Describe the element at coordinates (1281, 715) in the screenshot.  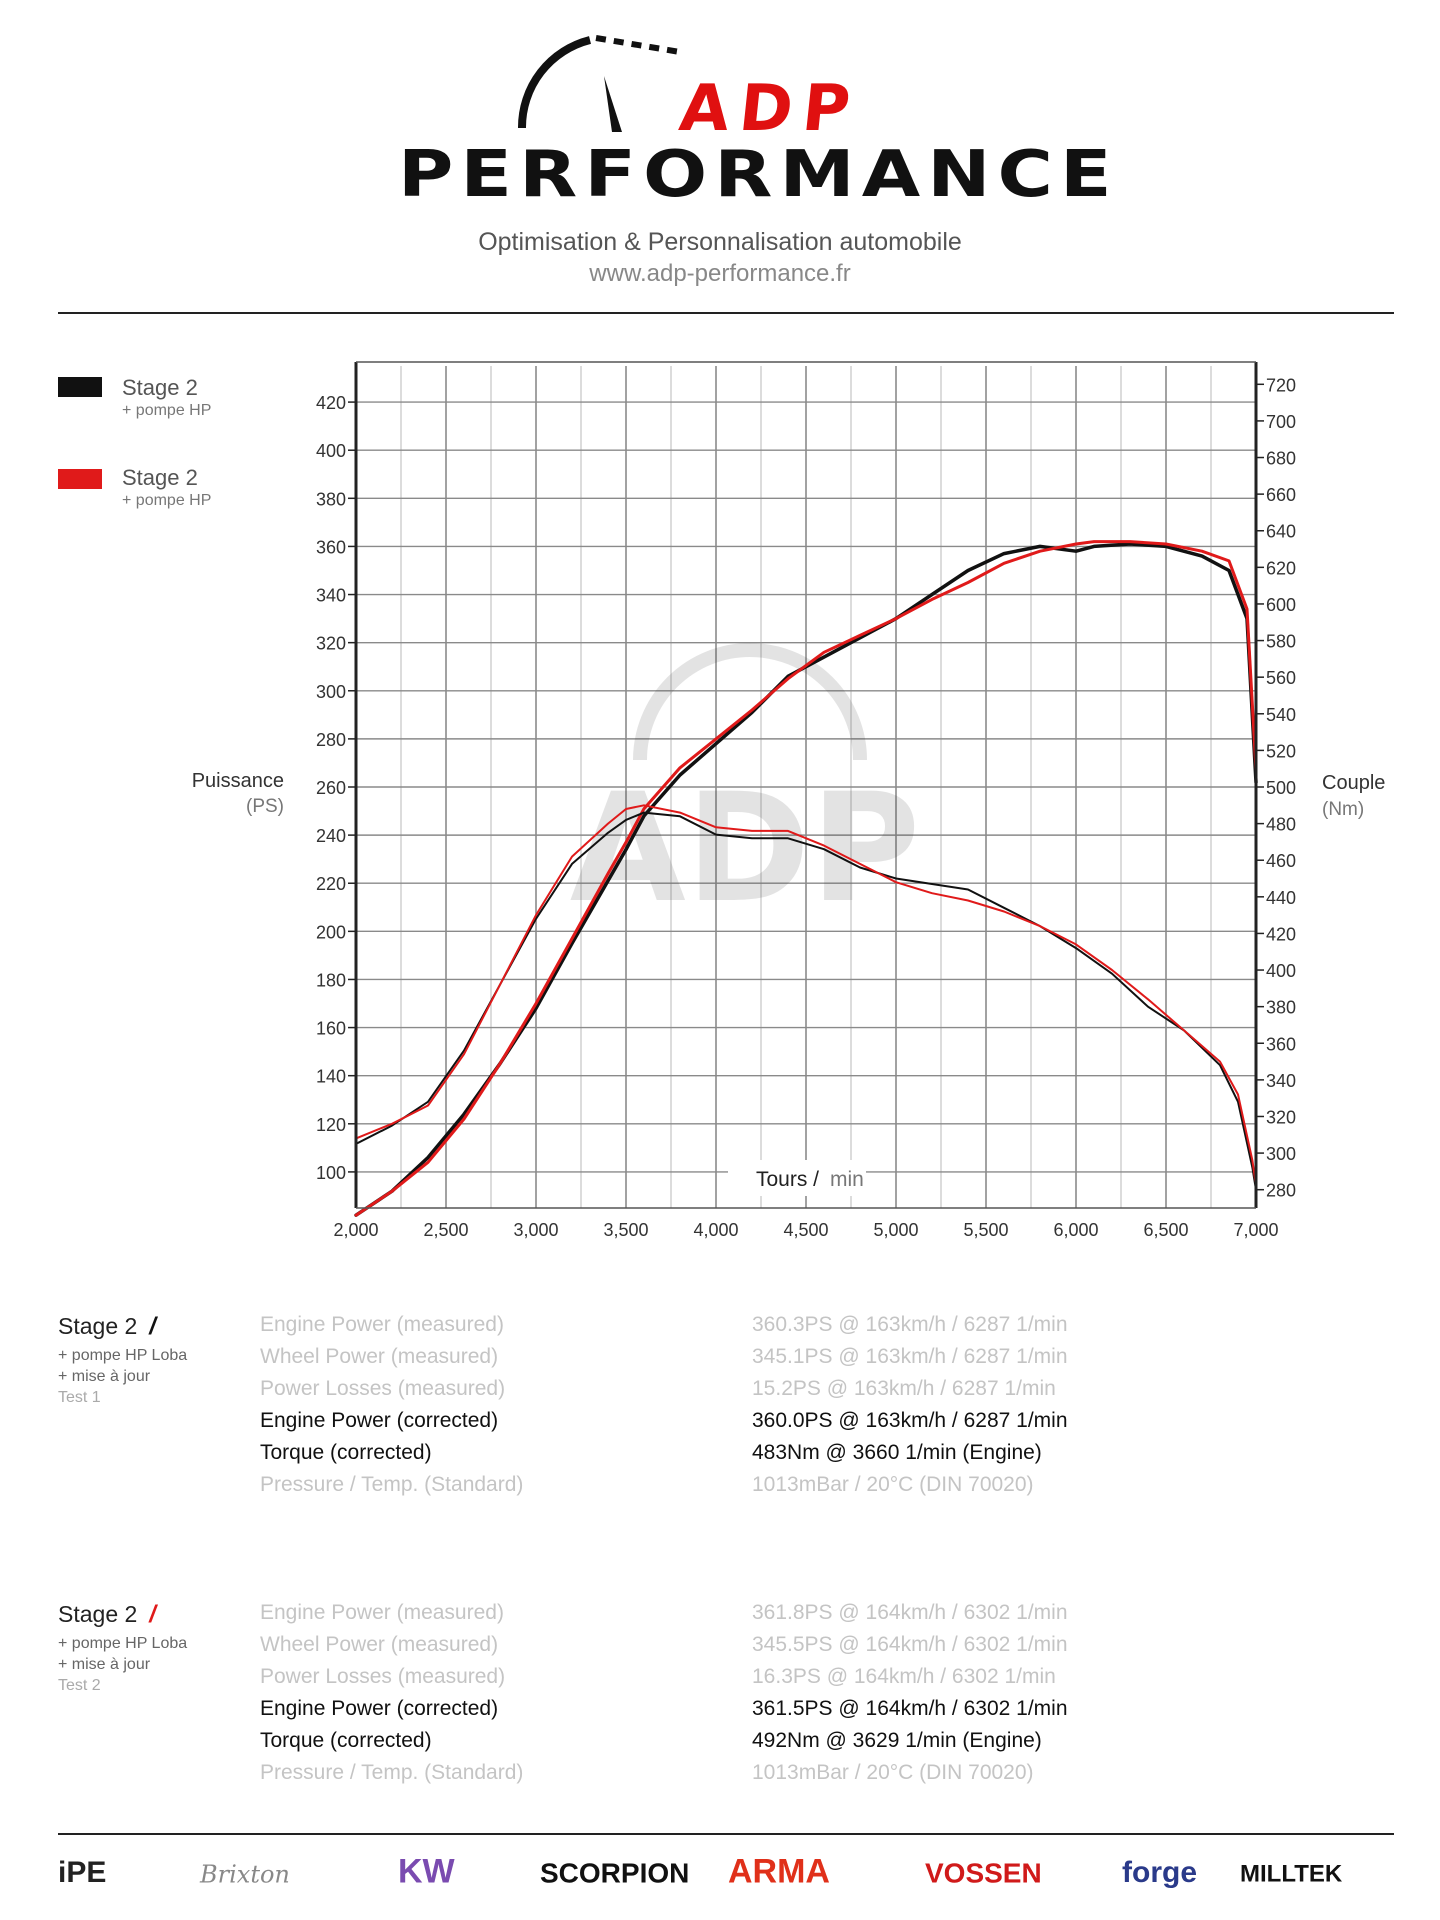
I see `right-tick-label: 540` at that location.